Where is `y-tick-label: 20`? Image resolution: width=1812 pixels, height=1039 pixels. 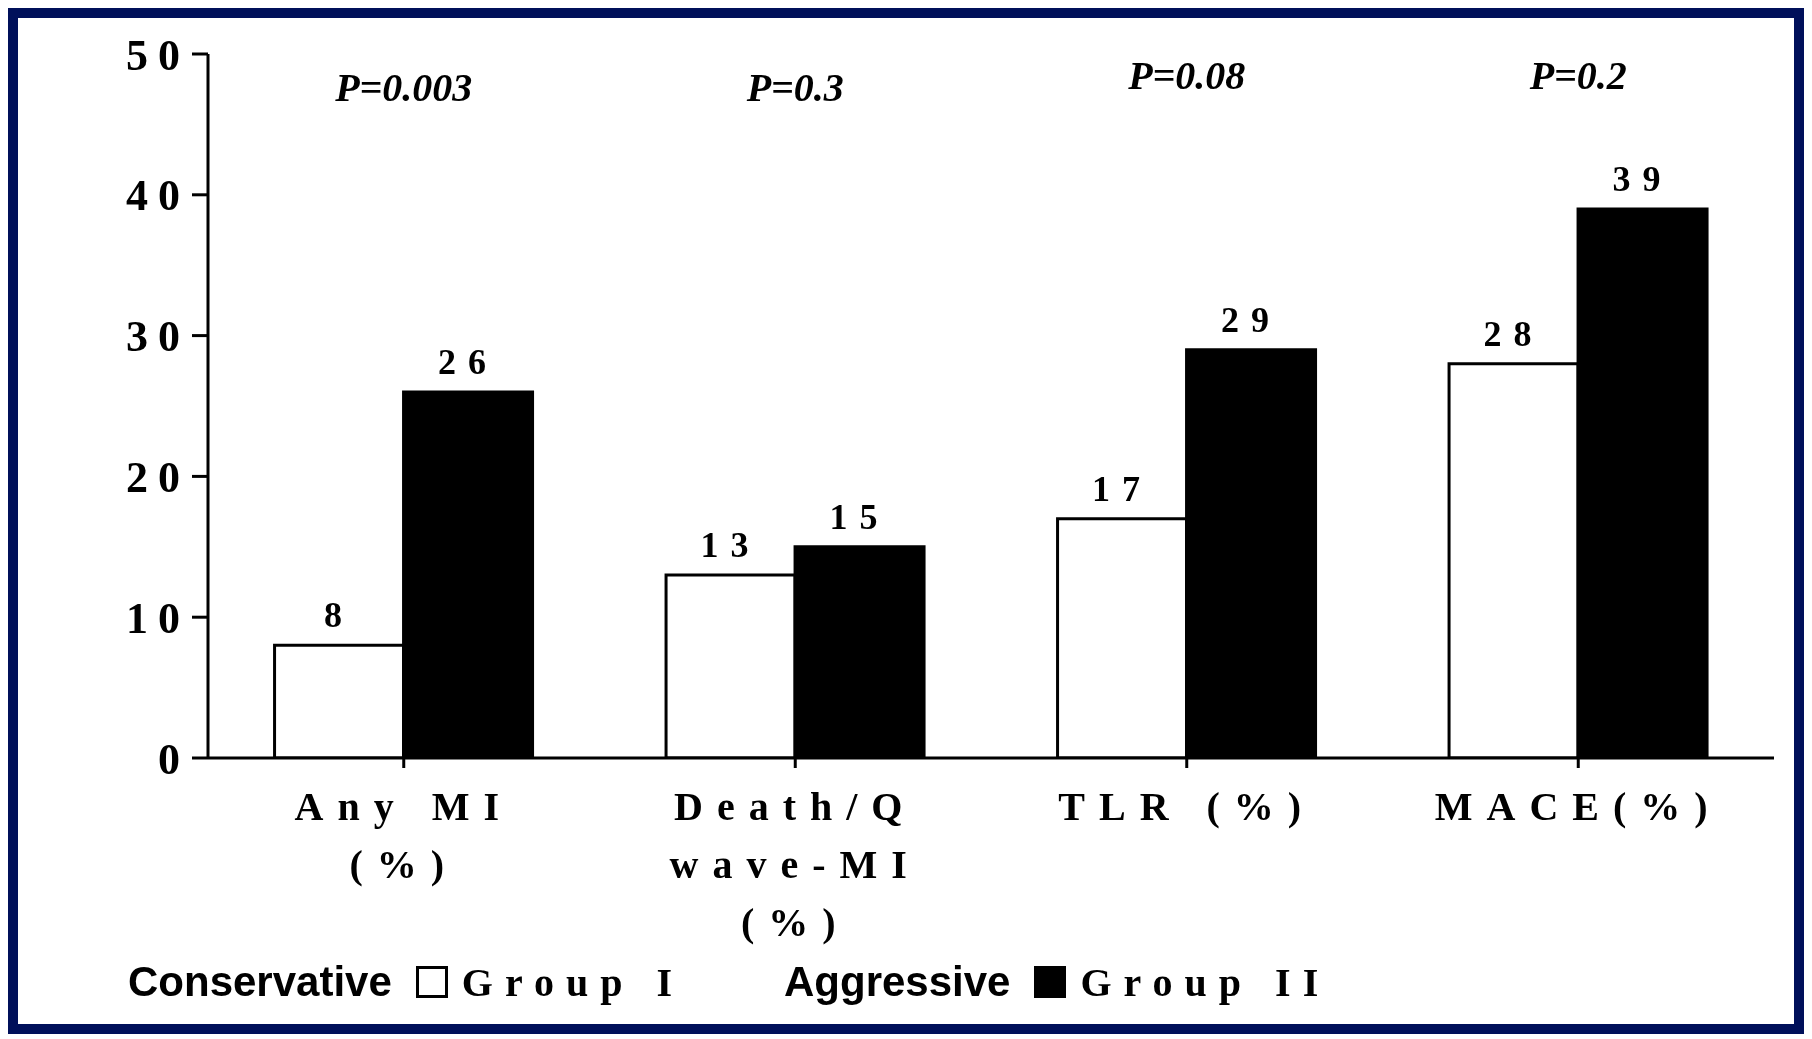
y-tick-label: 20 is located at coordinates (158, 478).